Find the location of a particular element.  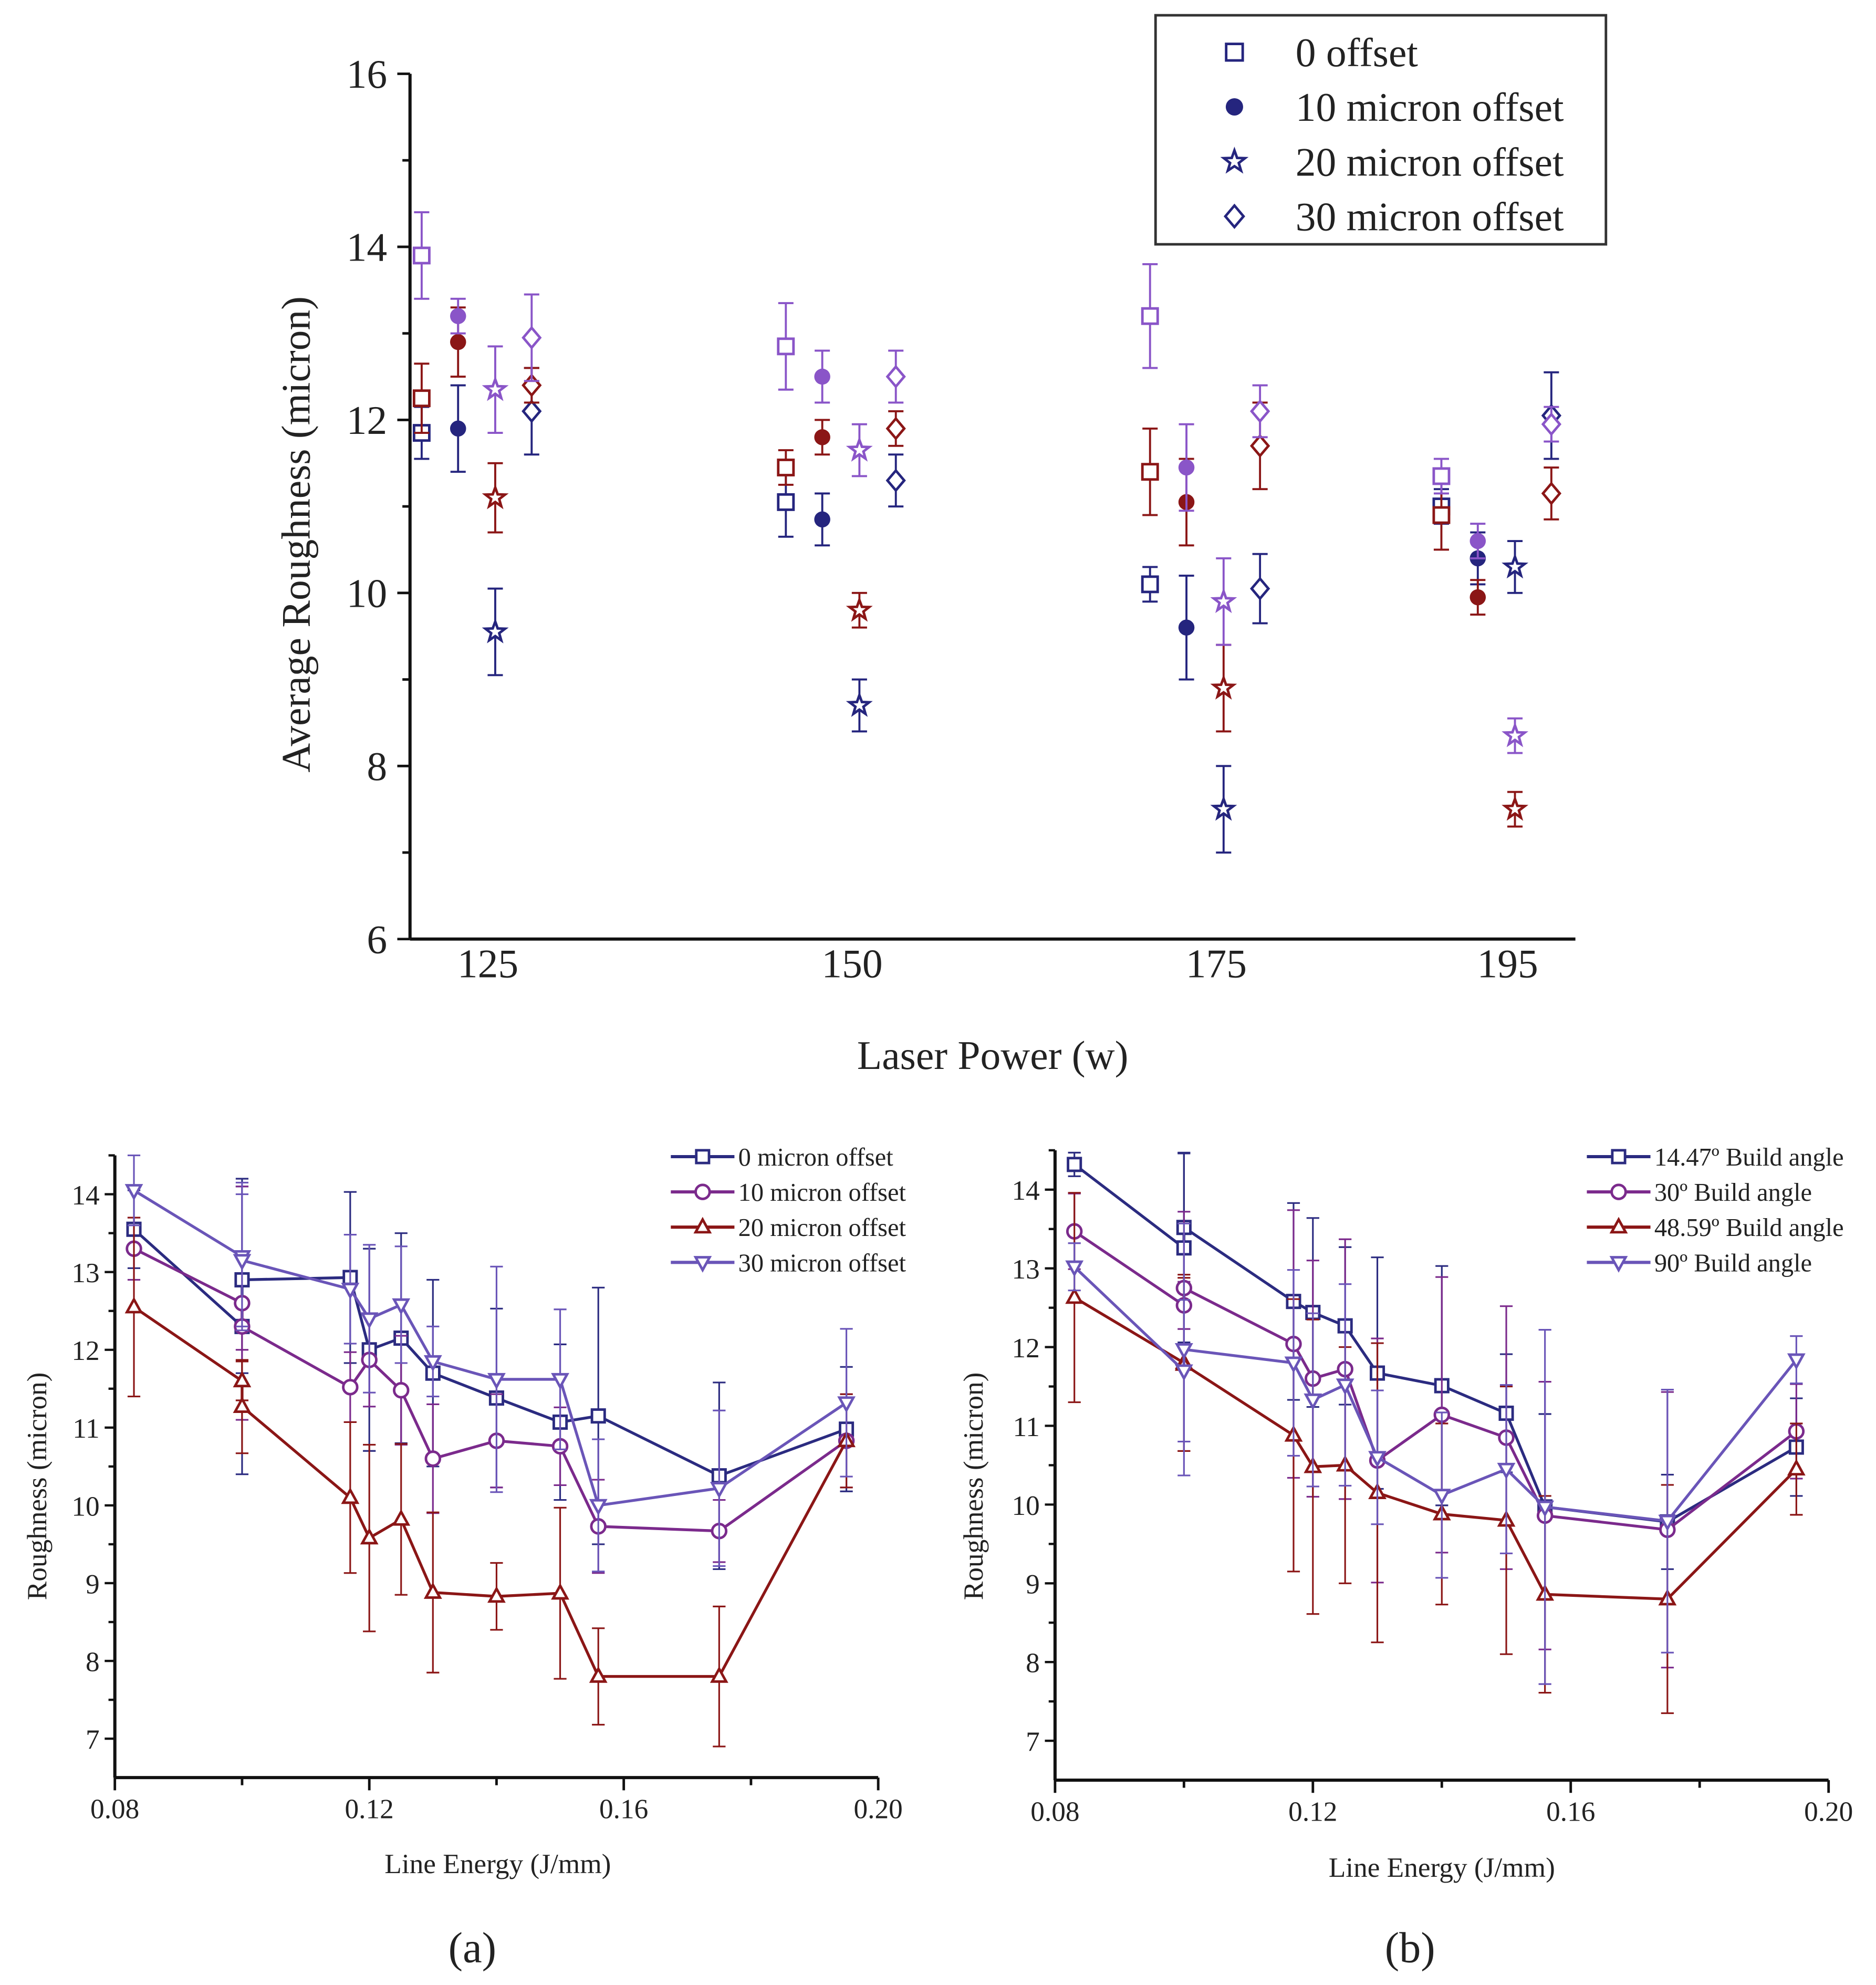

legend-label: 30º Build angle is located at coordinates (1733, 1193).